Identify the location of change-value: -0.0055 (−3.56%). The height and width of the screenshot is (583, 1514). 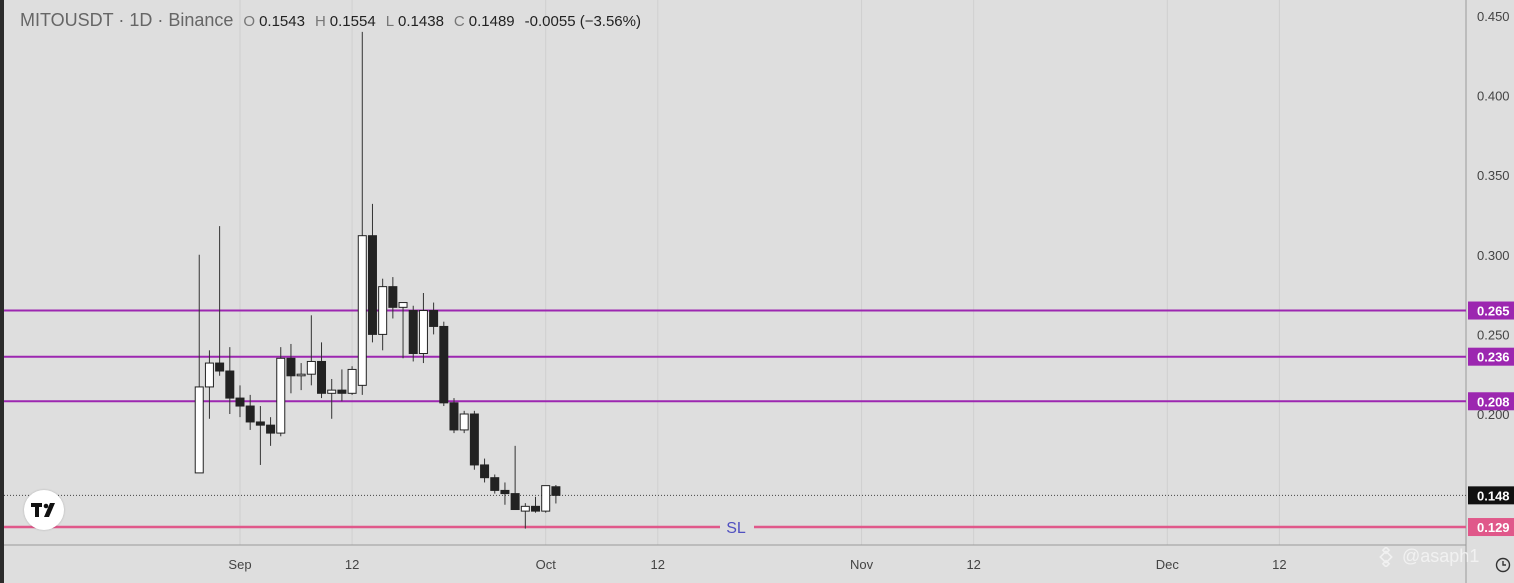
(582, 21).